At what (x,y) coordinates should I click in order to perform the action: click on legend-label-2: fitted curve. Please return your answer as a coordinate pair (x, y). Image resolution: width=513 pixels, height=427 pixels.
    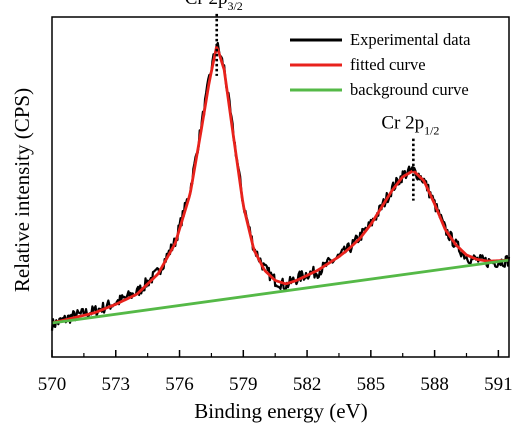
    Looking at the image, I should click on (388, 64).